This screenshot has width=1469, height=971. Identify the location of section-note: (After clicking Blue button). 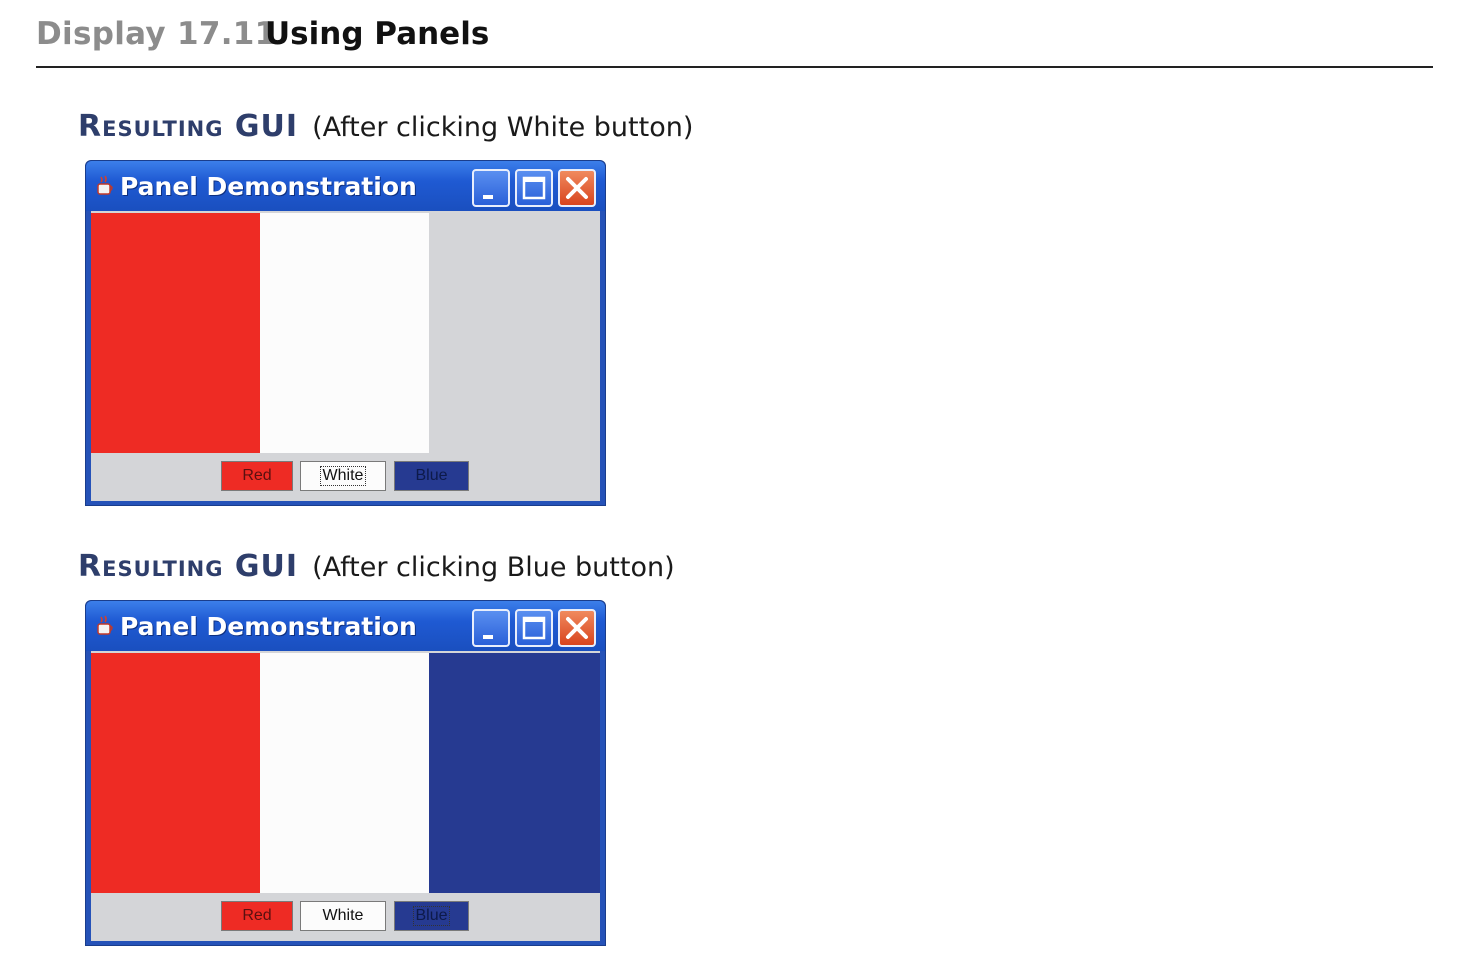
(493, 567).